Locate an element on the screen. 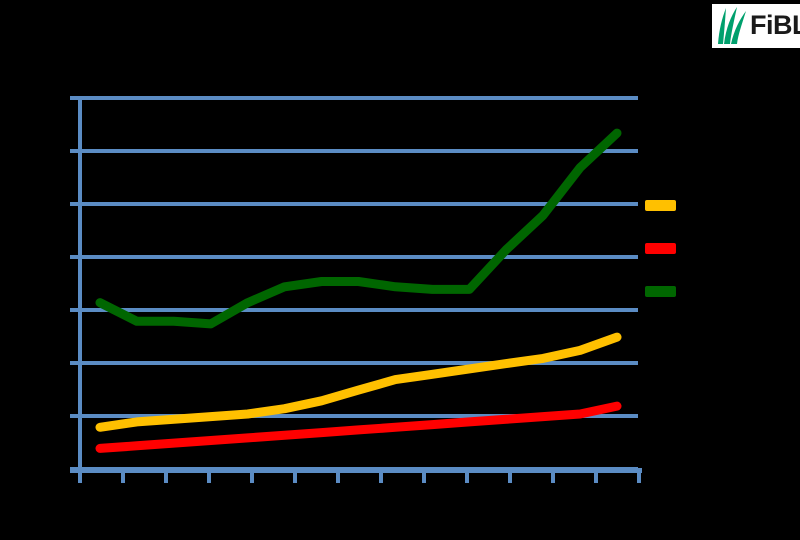 Image resolution: width=800 pixels, height=540 pixels. y-tick-label: 140 is located at coordinates (56, 96).